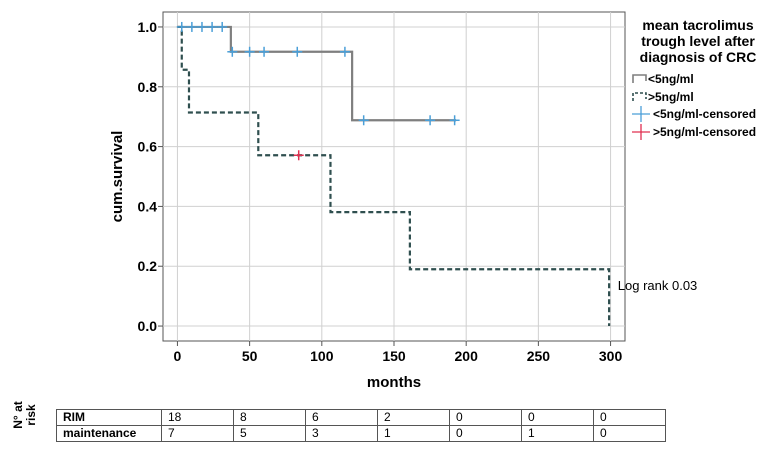 The height and width of the screenshot is (451, 777). Describe the element at coordinates (318, 91) in the screenshot. I see `censor-marks` at that location.